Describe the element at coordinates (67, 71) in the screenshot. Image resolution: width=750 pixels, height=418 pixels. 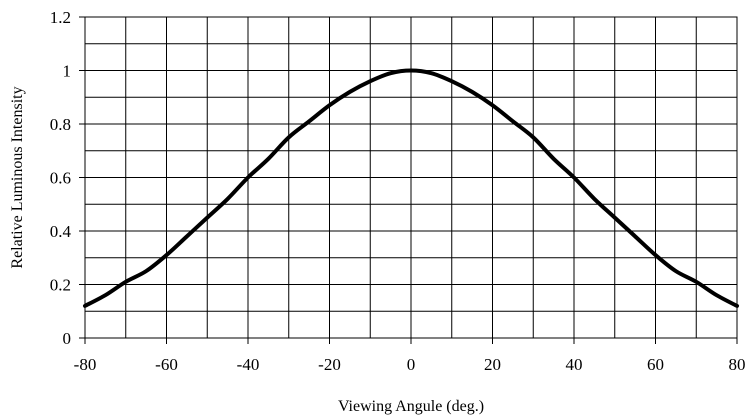
I see `y-tick-label: 1` at that location.